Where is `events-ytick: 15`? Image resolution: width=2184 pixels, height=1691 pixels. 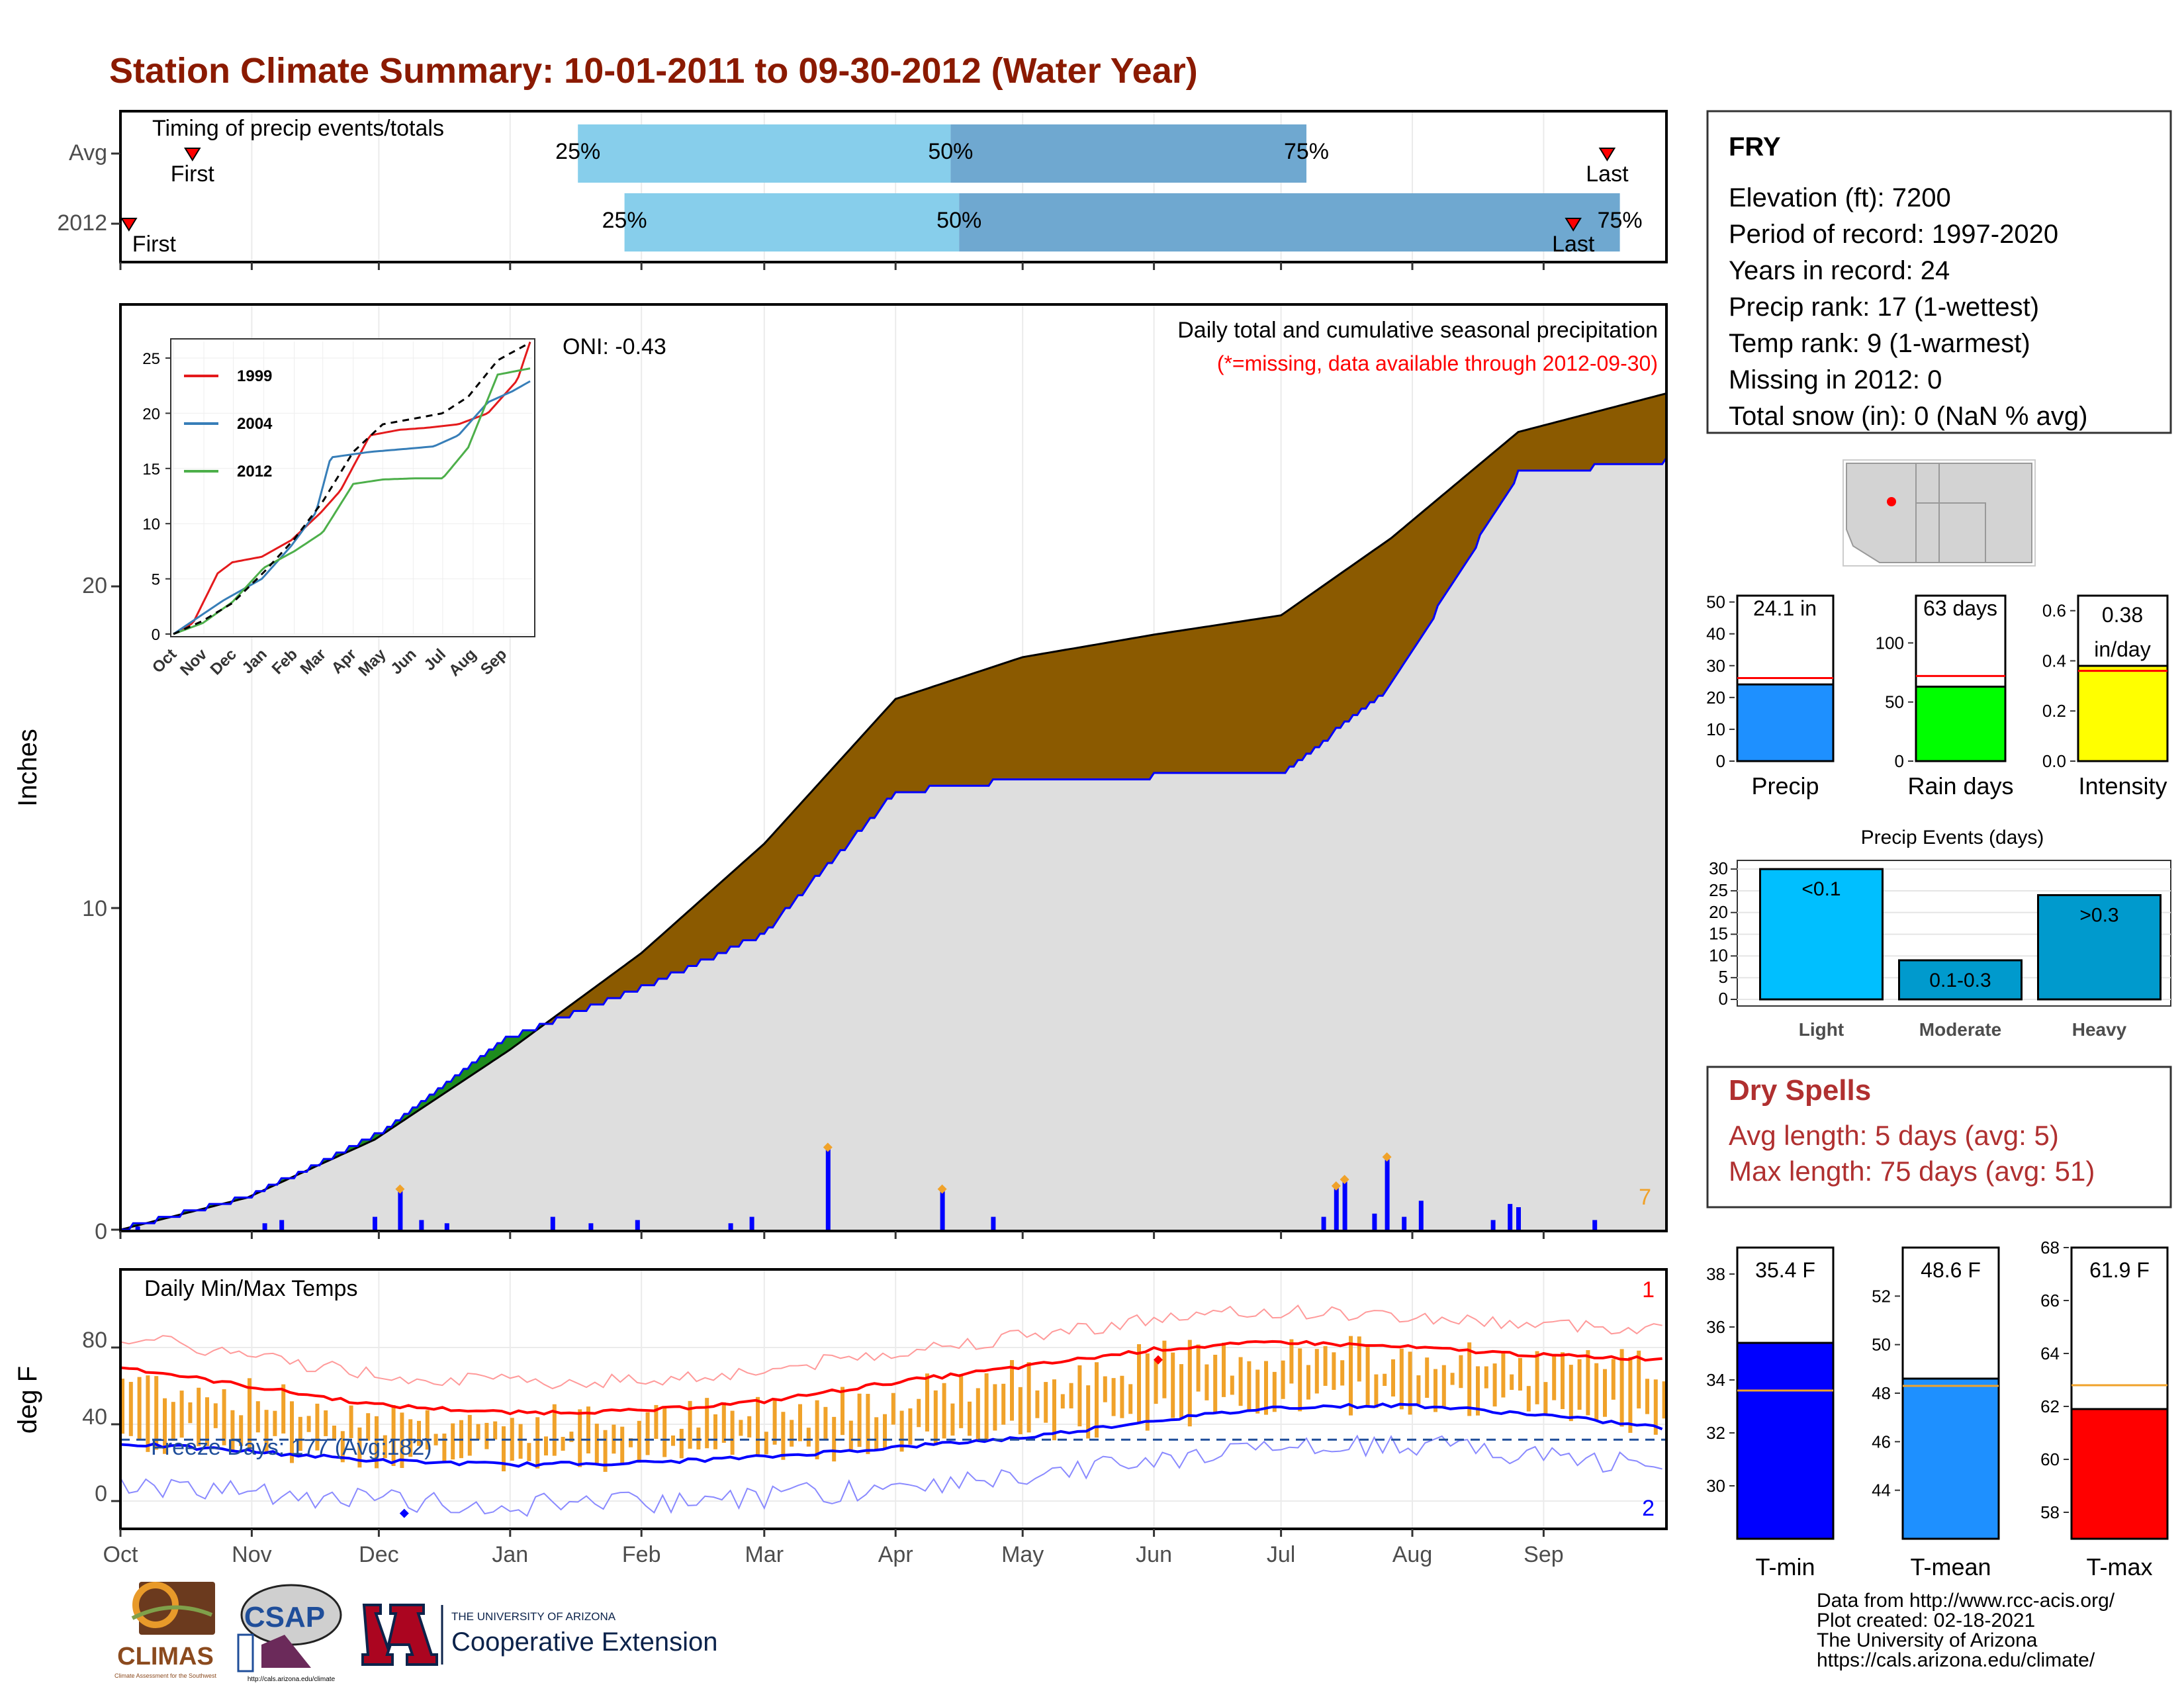
events-ytick: 15 is located at coordinates (1718, 934).